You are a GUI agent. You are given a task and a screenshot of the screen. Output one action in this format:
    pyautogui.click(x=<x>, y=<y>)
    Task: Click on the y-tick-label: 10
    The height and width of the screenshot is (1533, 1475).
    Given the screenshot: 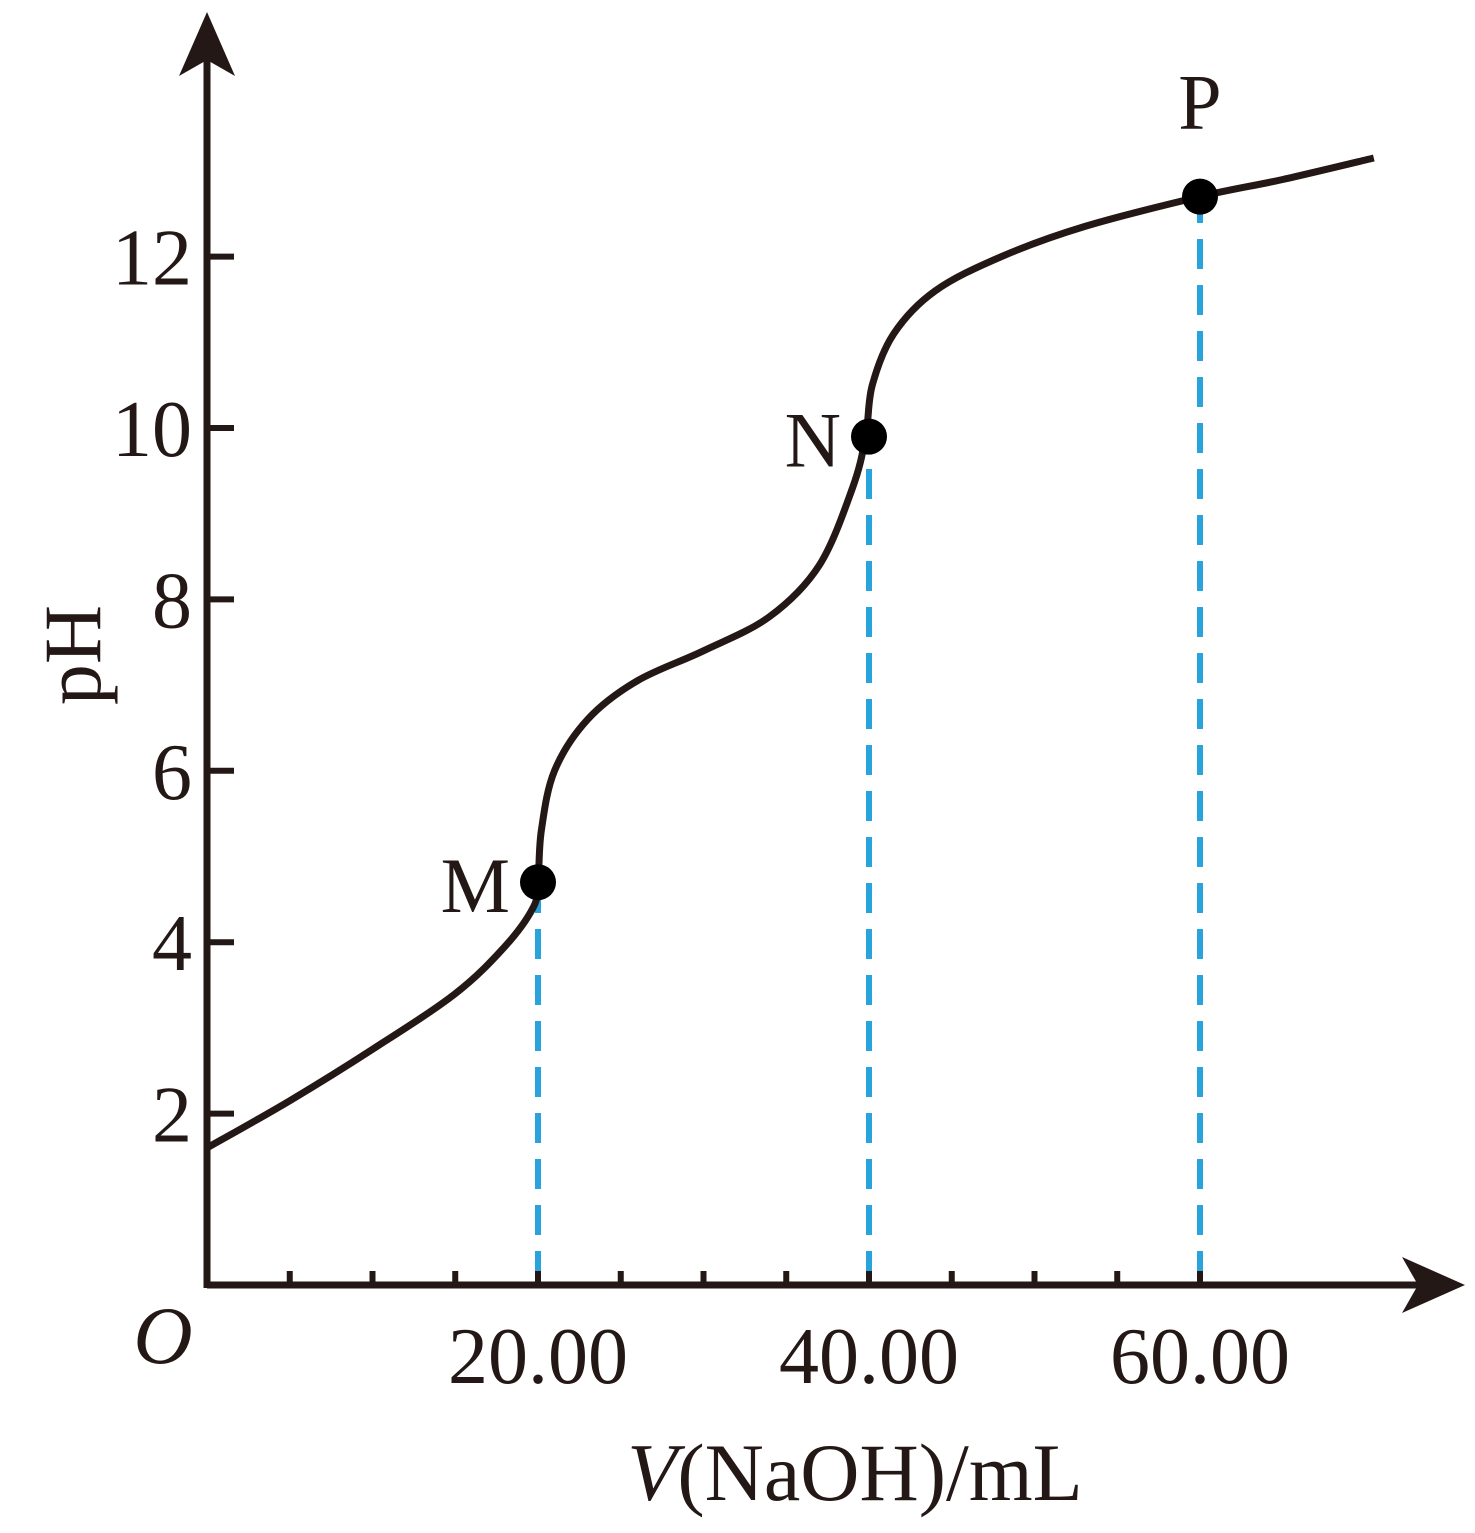 What is the action you would take?
    pyautogui.click(x=152, y=430)
    